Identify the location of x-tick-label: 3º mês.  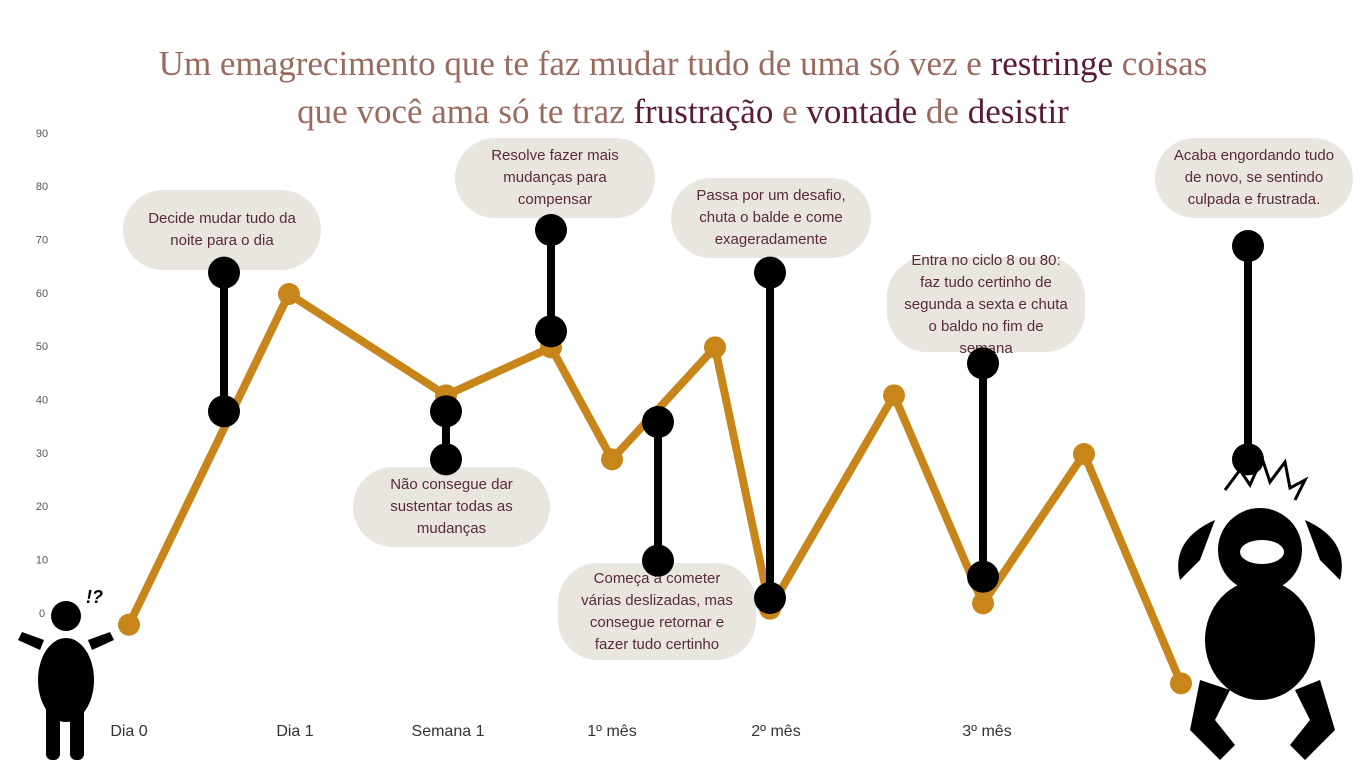
(986, 731).